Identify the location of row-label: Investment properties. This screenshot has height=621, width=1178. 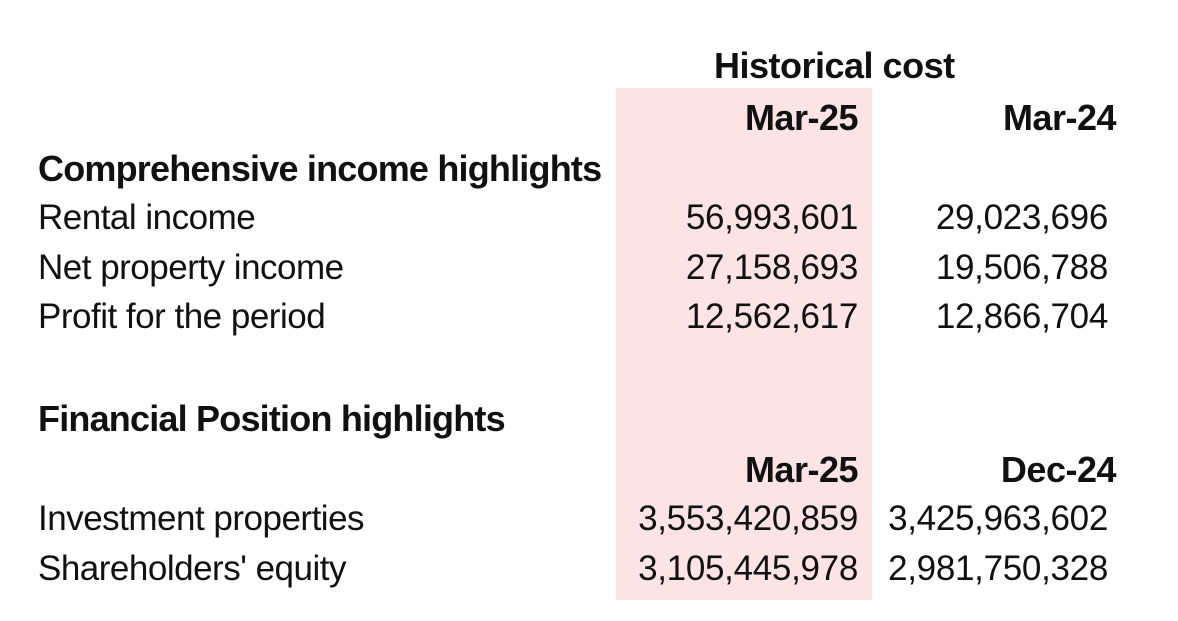
(201, 518).